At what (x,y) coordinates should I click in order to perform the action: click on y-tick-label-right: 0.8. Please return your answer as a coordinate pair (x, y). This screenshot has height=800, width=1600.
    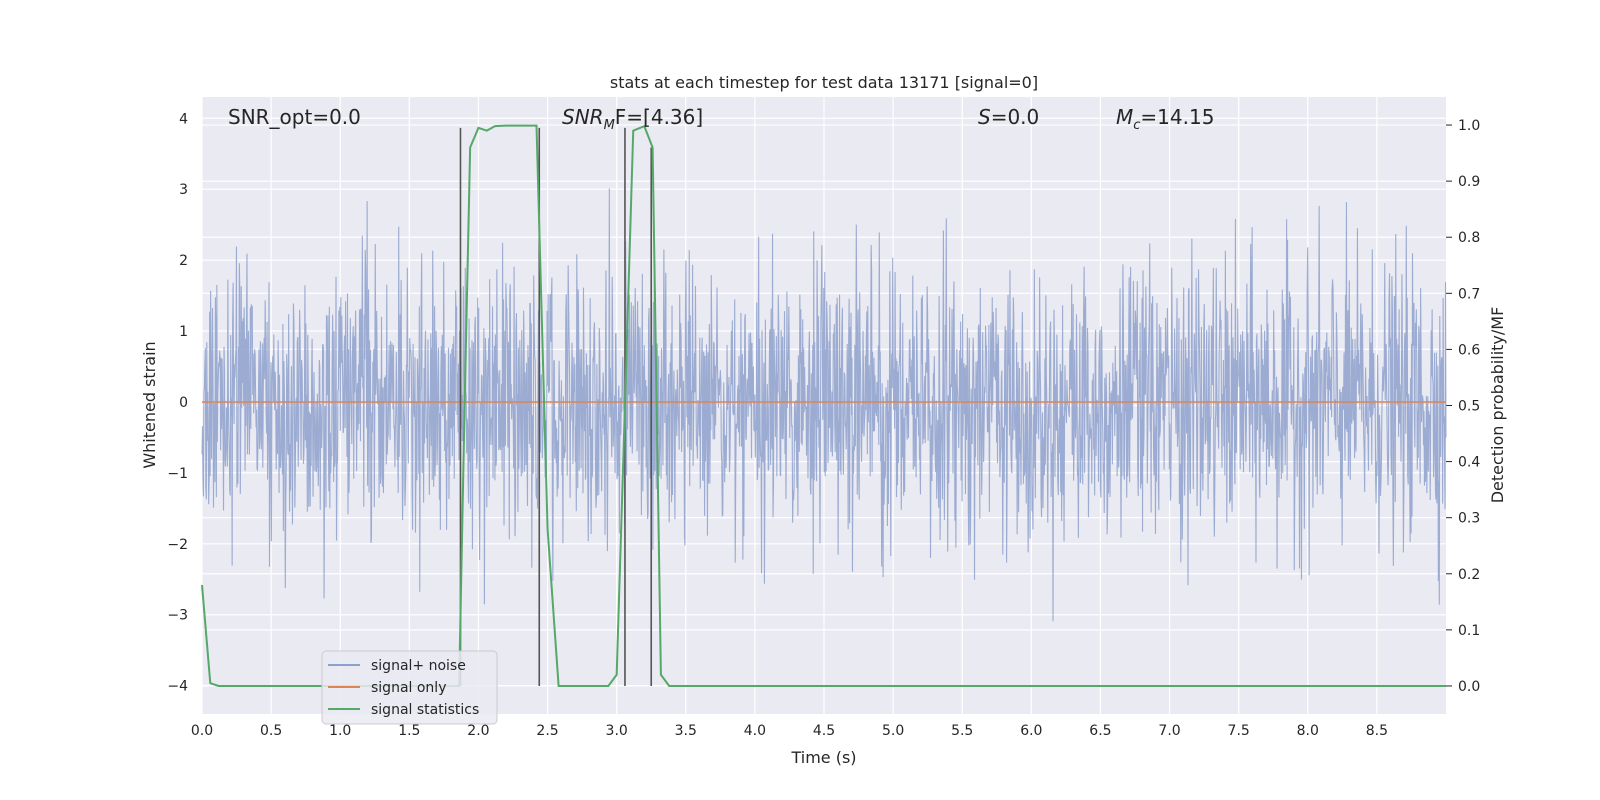
    Looking at the image, I should click on (1469, 238).